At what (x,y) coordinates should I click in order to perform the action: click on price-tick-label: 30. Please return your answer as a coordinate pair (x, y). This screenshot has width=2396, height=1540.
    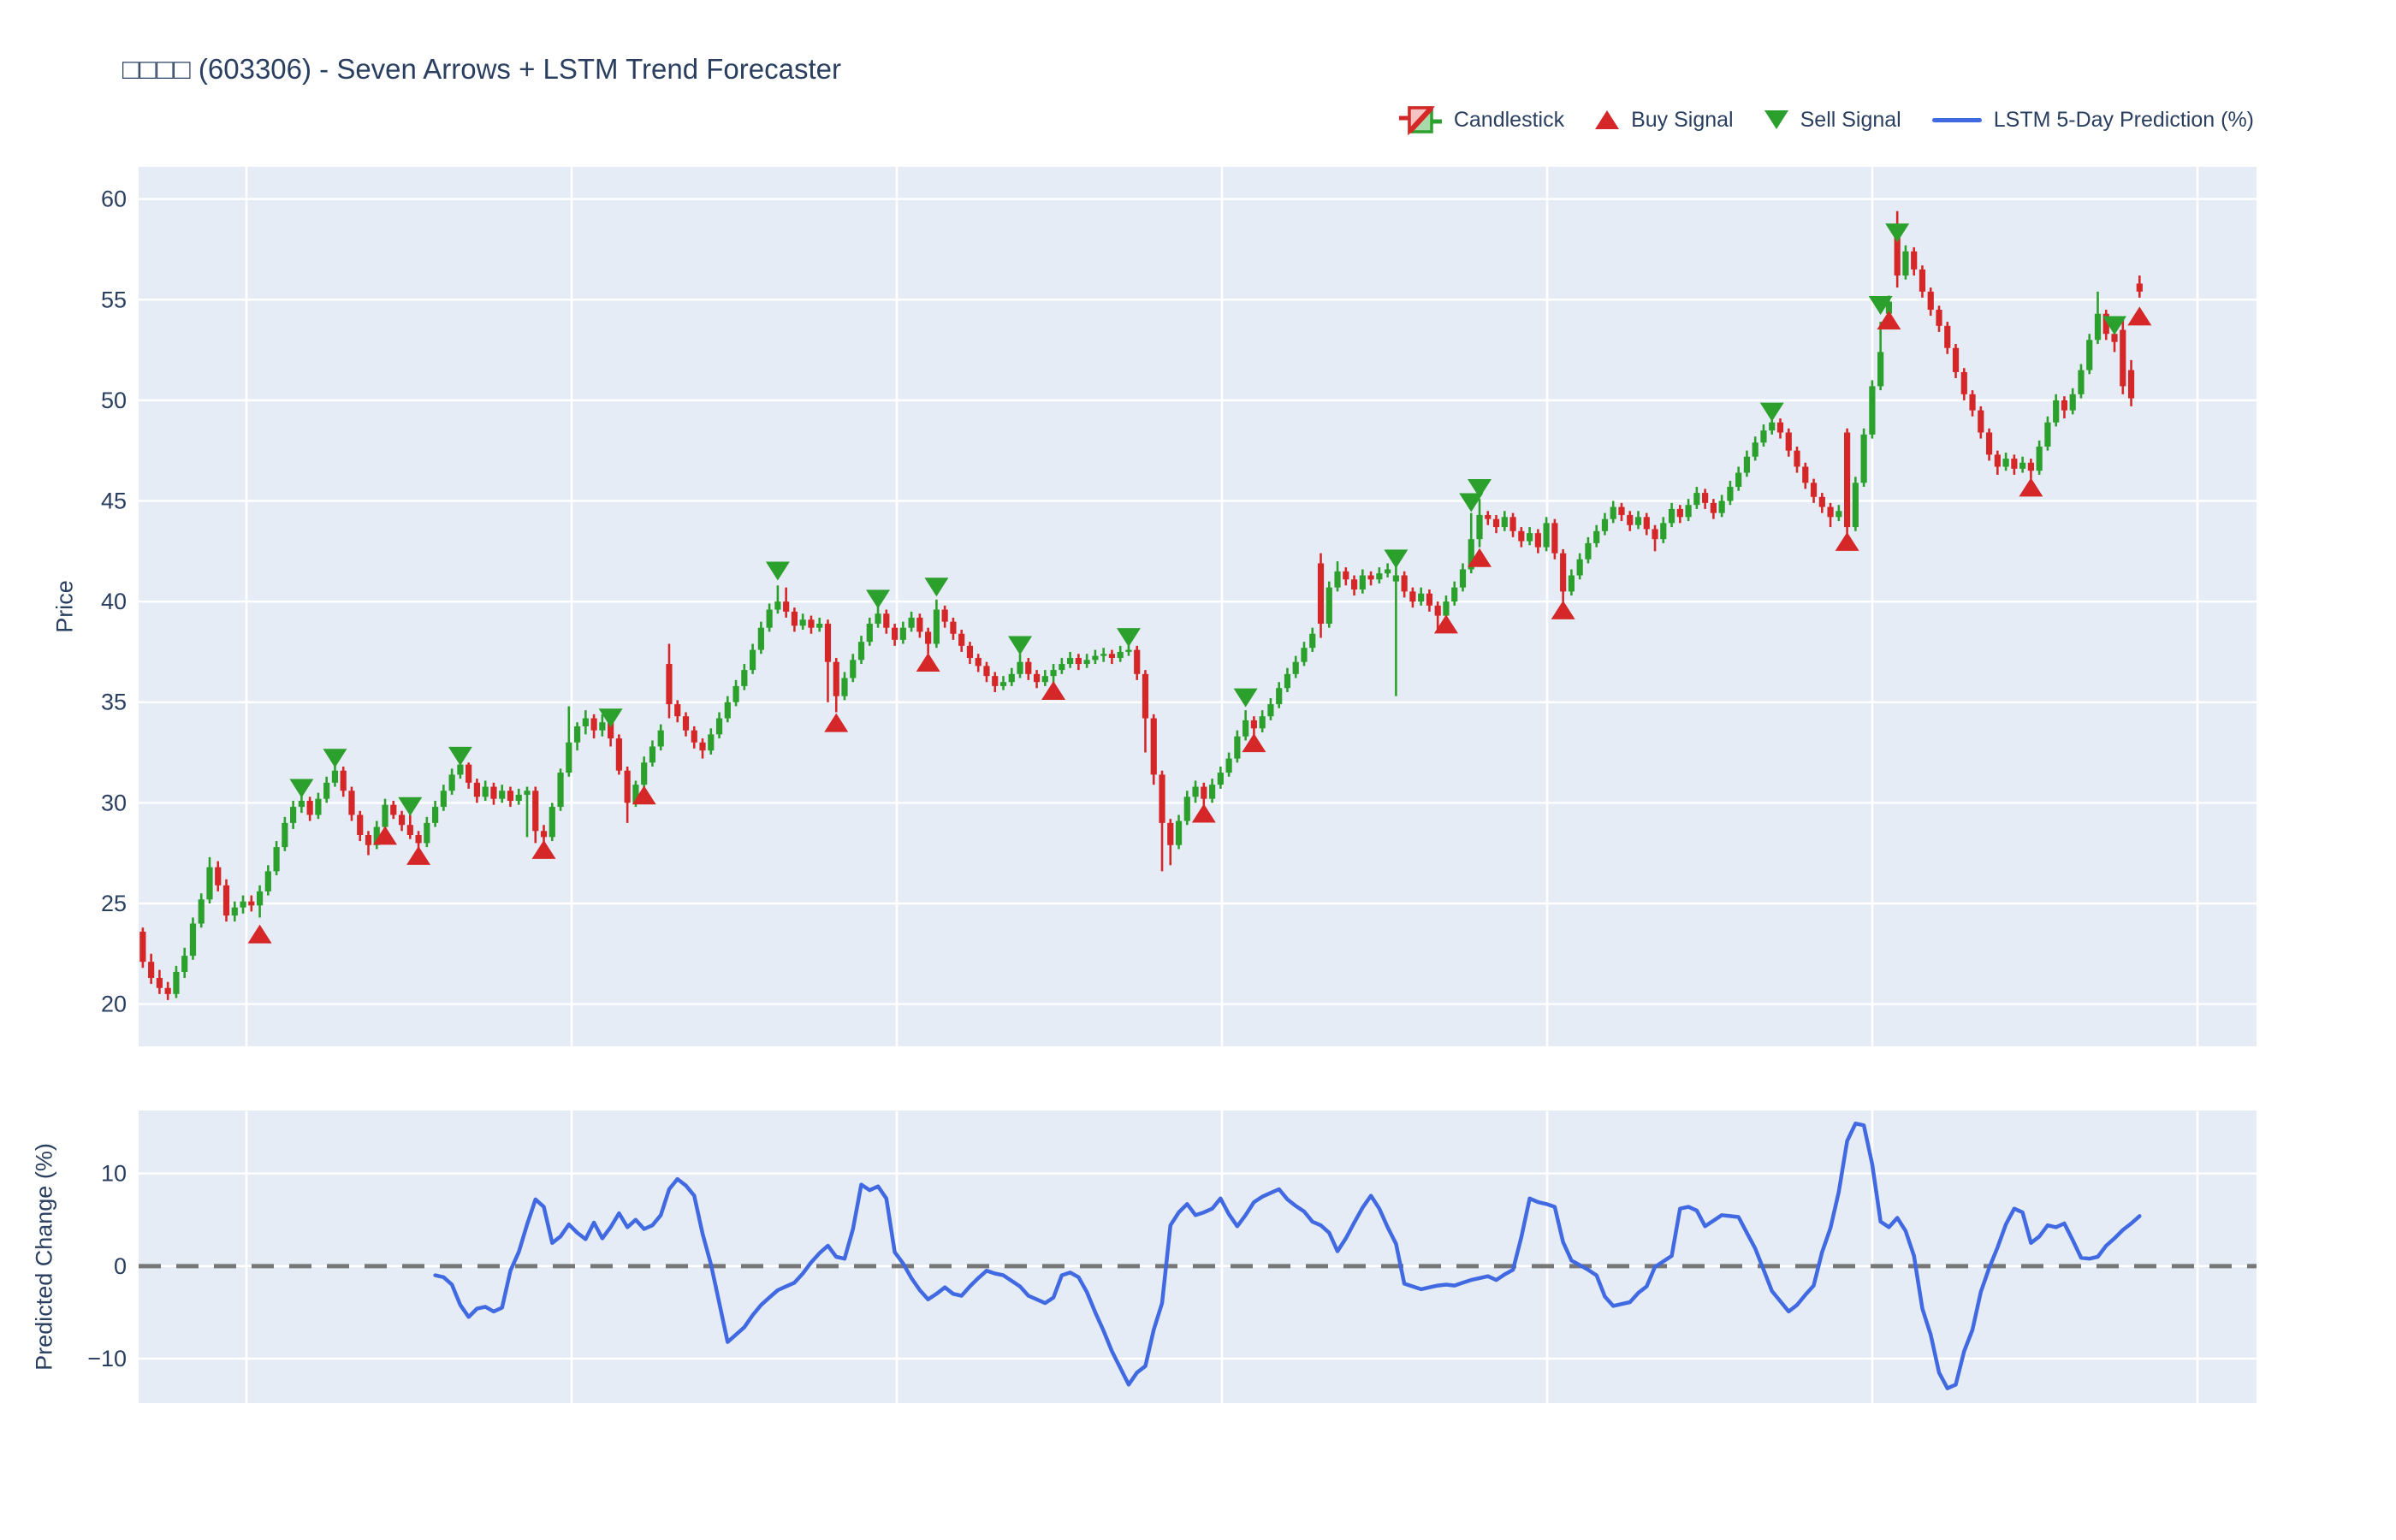
    Looking at the image, I should click on (114, 802).